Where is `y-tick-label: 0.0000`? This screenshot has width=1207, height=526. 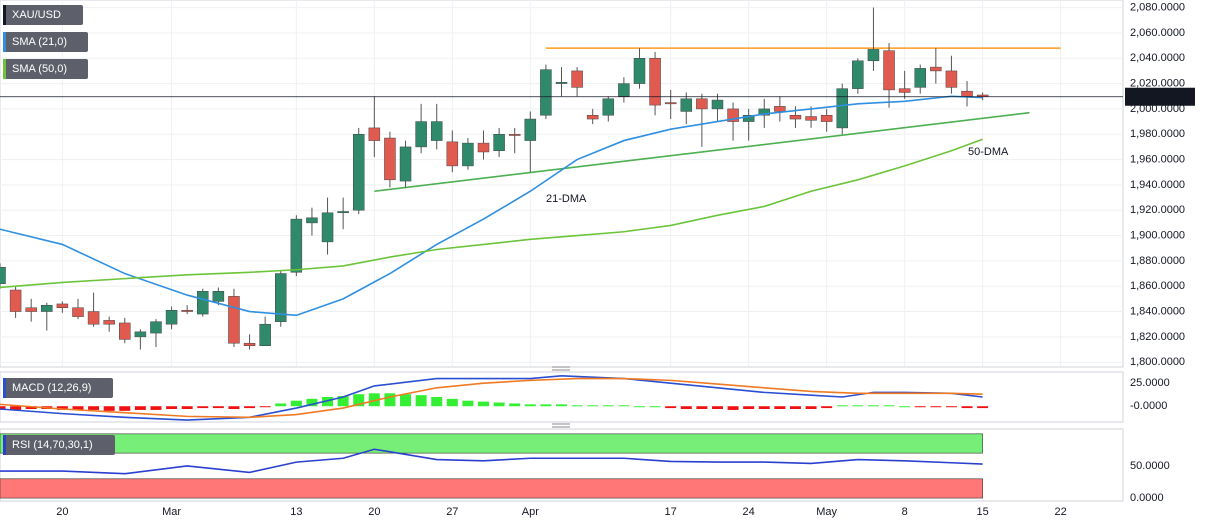 y-tick-label: 0.0000 is located at coordinates (1147, 498).